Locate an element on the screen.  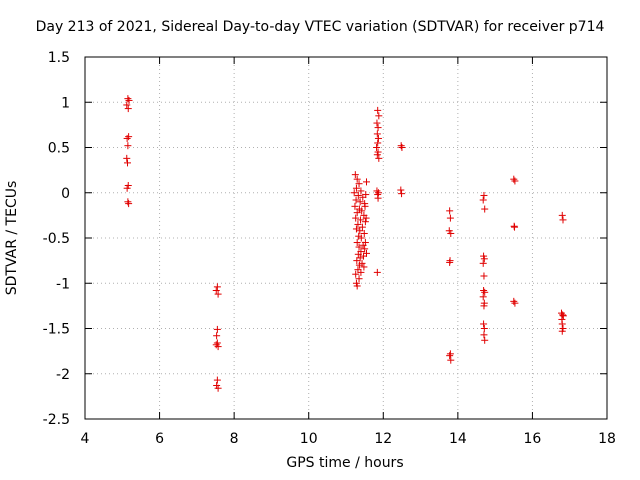
y-tick-label: 0.5 is located at coordinates (59, 149).